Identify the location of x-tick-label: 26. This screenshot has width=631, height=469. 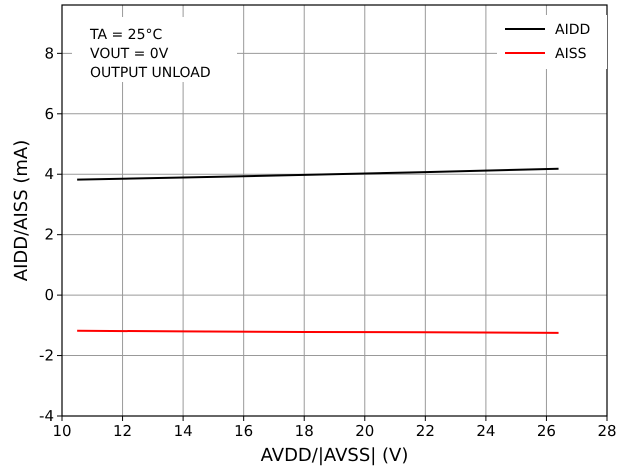
(546, 431).